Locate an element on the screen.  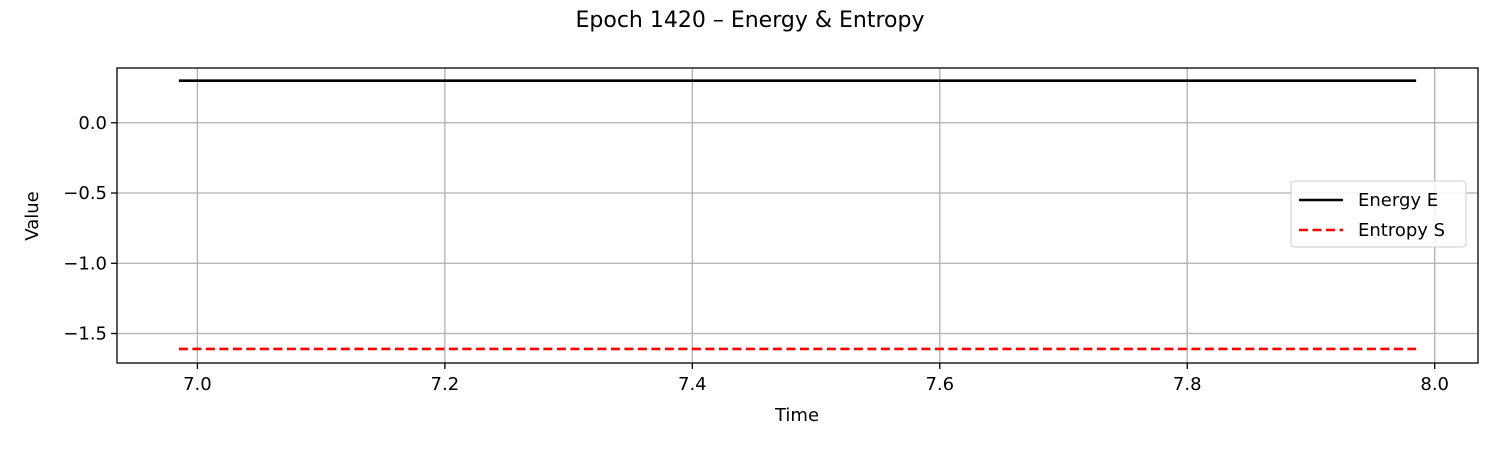
x-axis-label: Time is located at coordinates (796, 415).